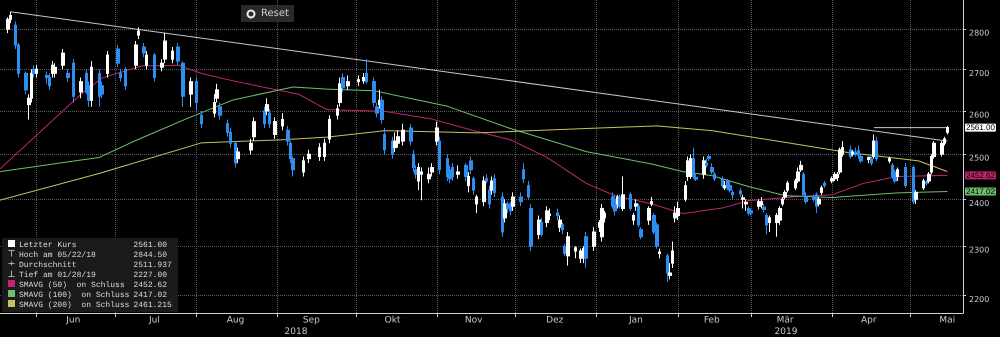 This screenshot has width=1000, height=337. What do you see at coordinates (979, 158) in the screenshot?
I see `y-tick-label: 2500` at bounding box center [979, 158].